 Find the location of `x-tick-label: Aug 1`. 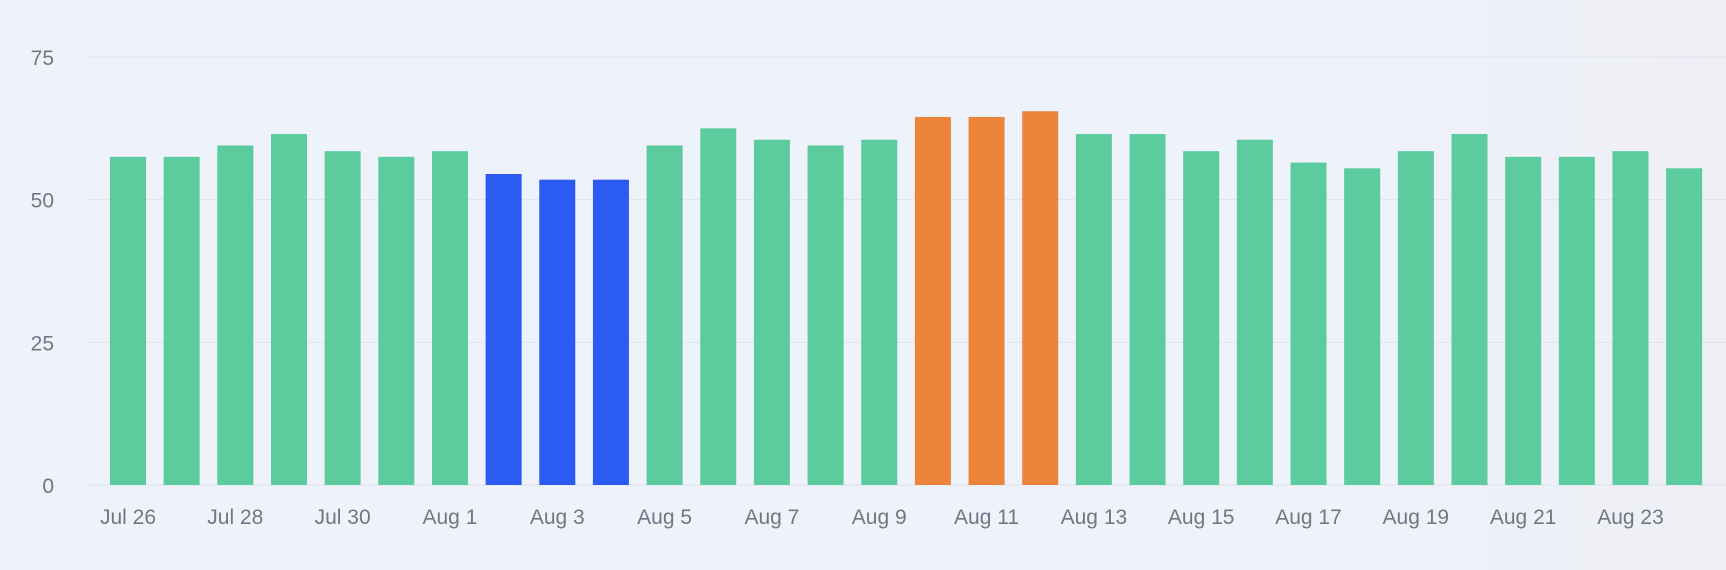

x-tick-label: Aug 1 is located at coordinates (450, 517).